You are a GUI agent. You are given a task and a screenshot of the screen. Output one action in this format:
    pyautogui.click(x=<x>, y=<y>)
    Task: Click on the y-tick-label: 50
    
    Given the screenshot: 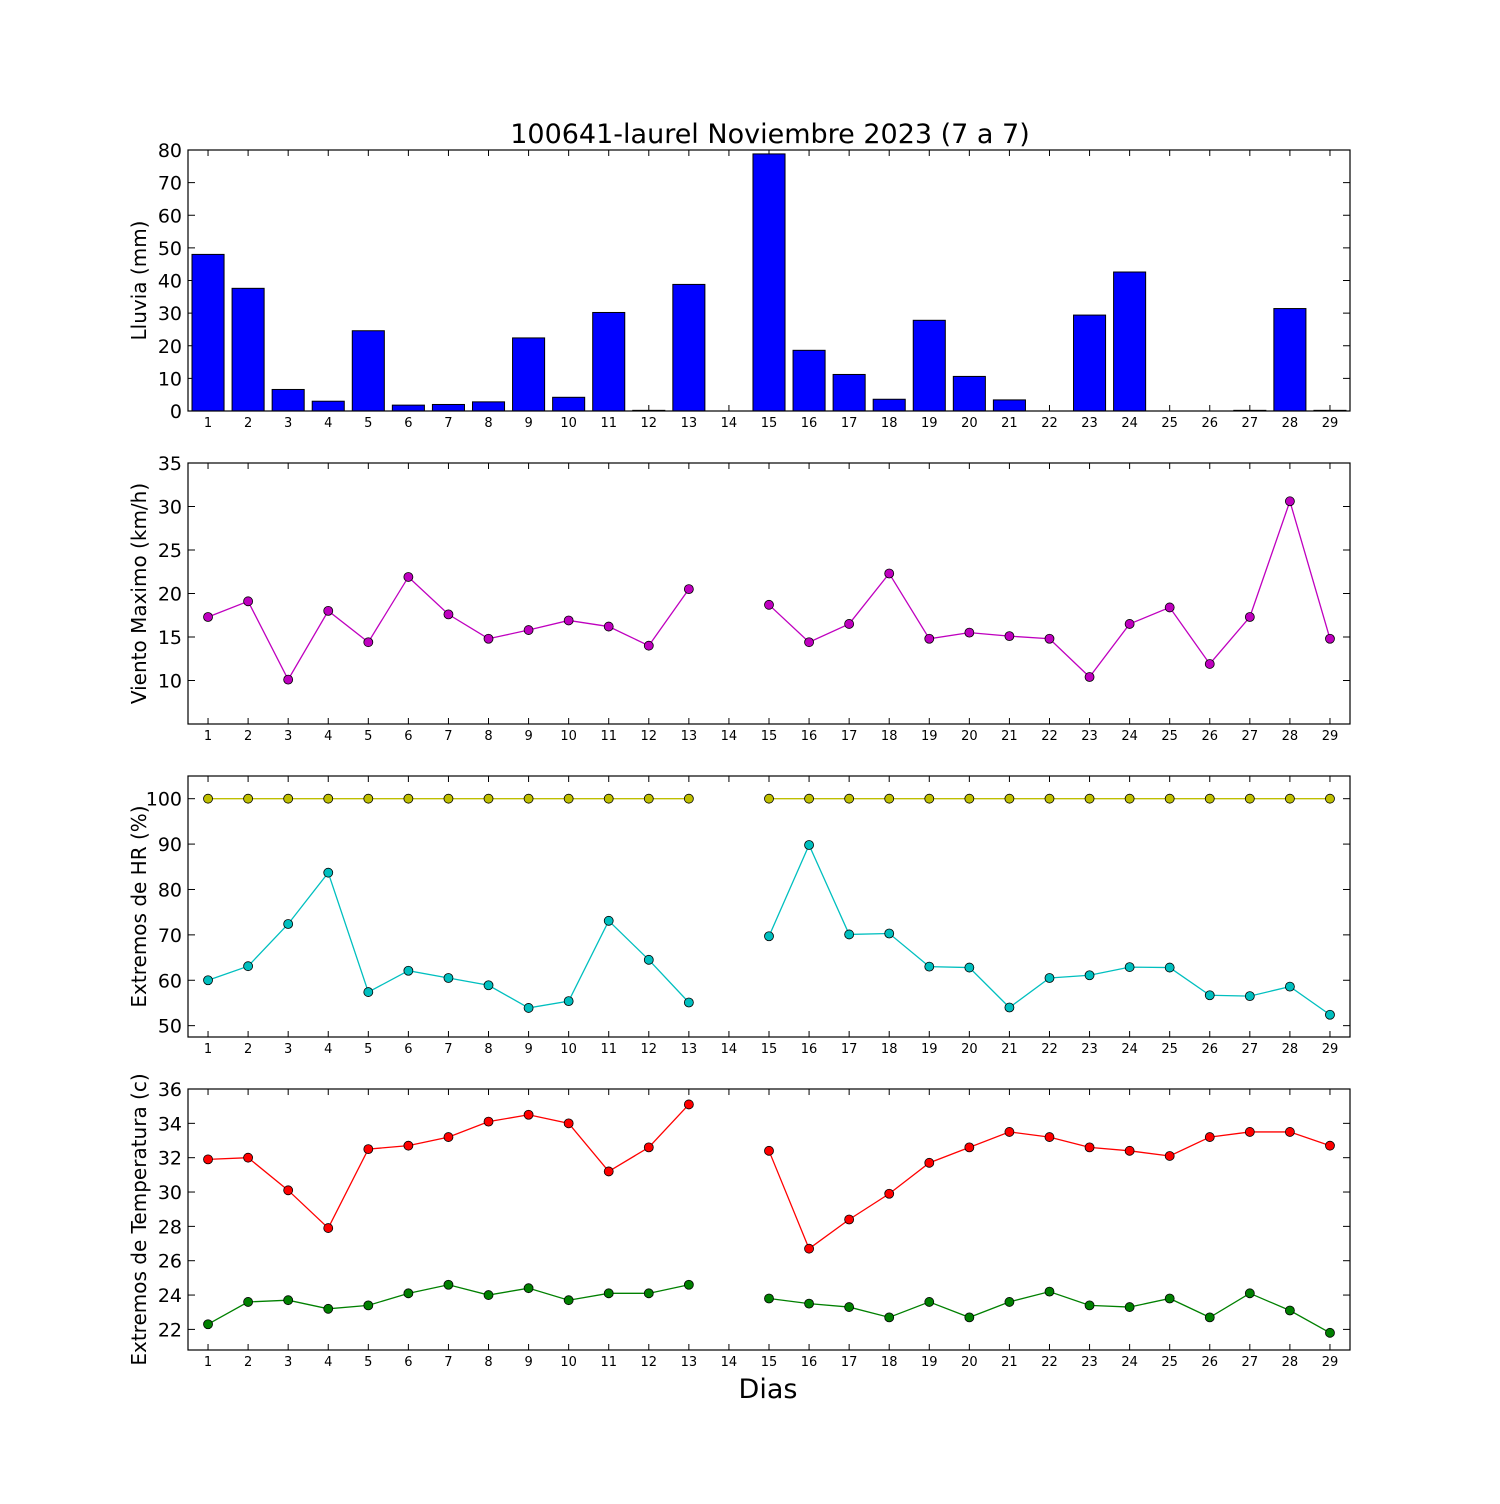 What is the action you would take?
    pyautogui.click(x=170, y=249)
    